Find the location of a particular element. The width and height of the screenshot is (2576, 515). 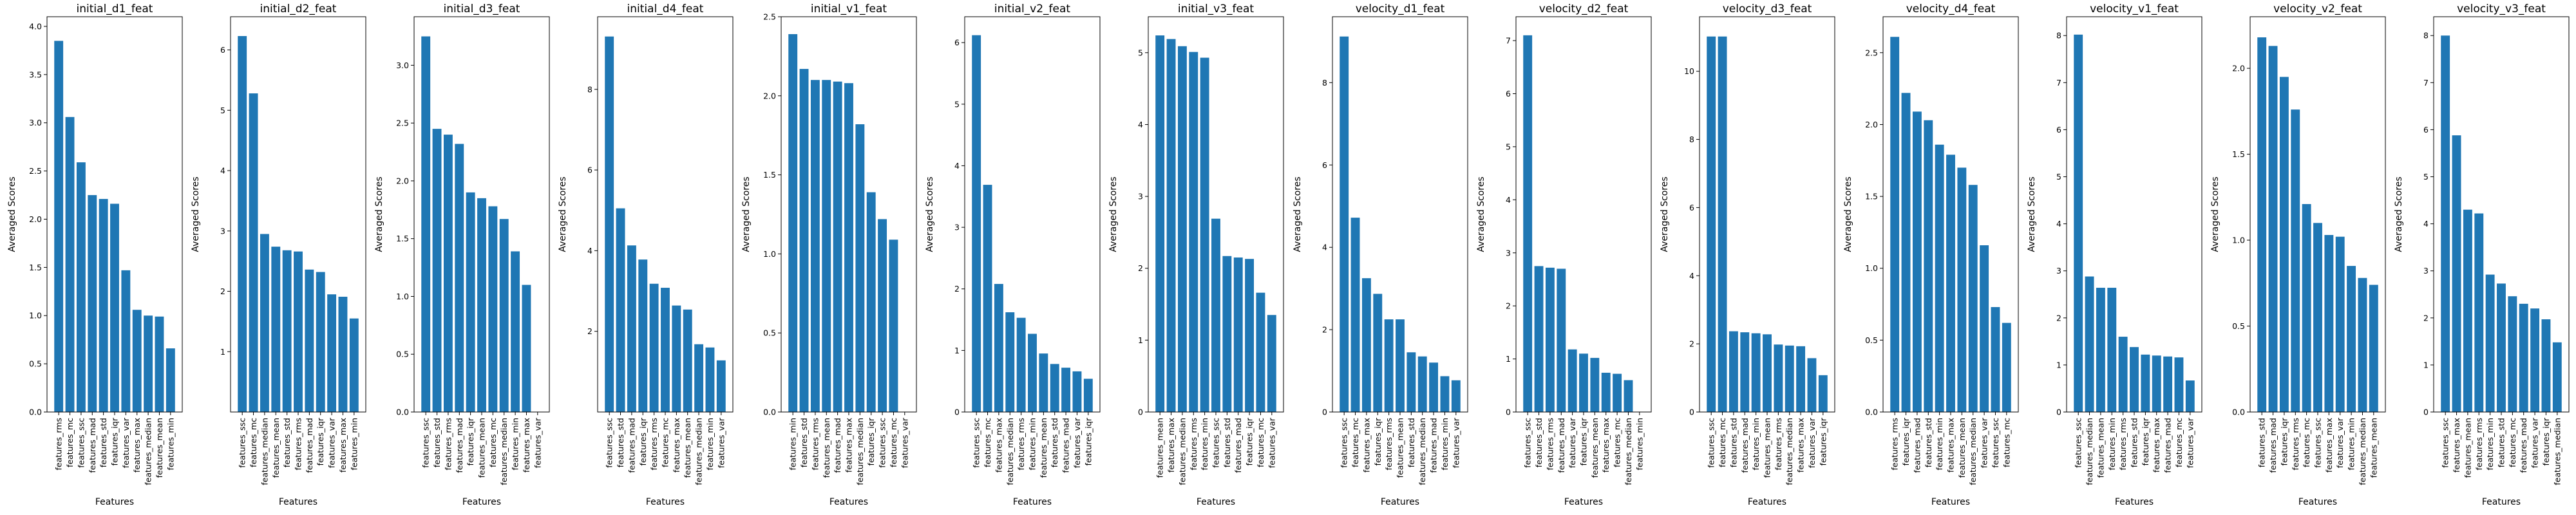

subplot-title: velocity_v1_feat is located at coordinates (2134, 9).